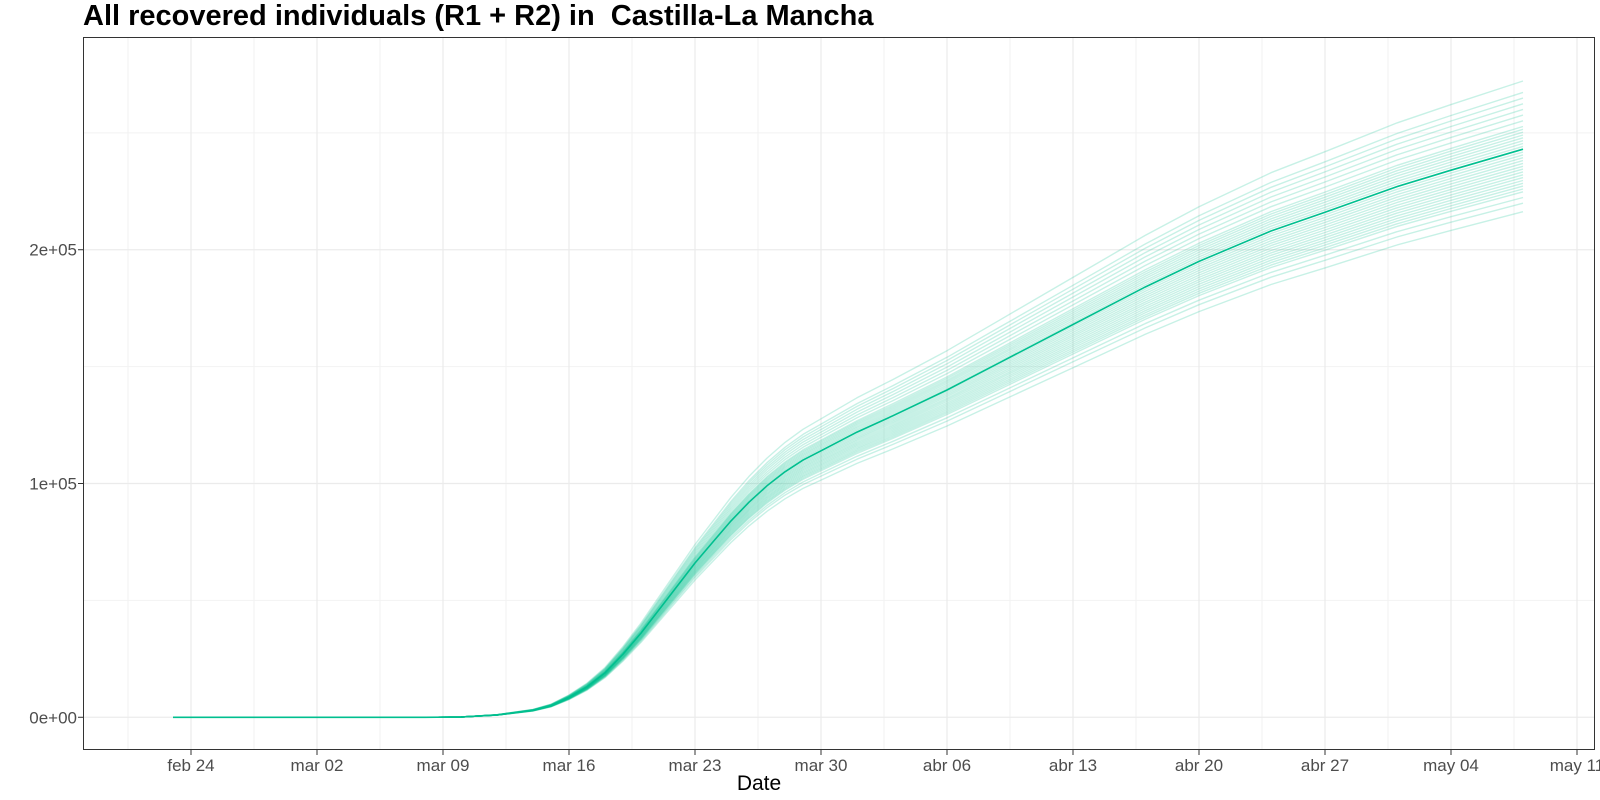 This screenshot has width=1600, height=800. I want to click on x-axis-title: Date, so click(759, 783).